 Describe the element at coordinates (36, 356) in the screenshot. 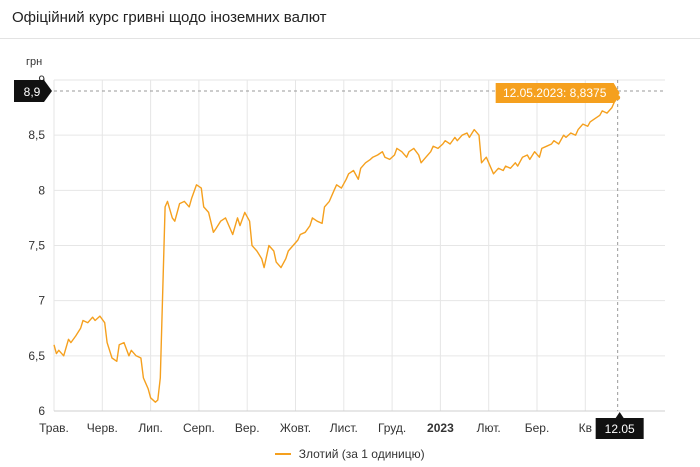

I see `y-tick-label: 6,5` at that location.